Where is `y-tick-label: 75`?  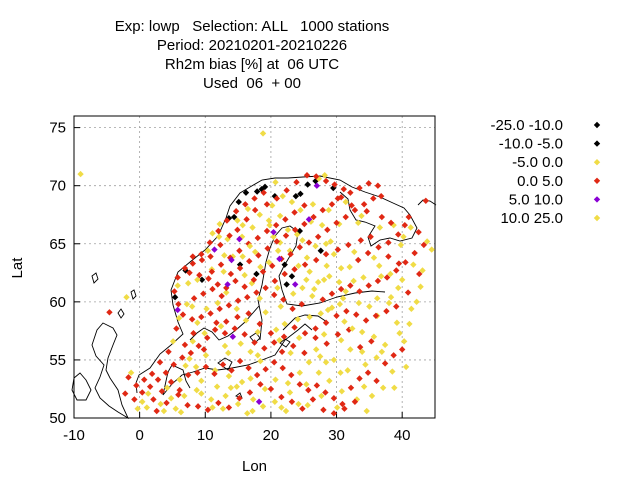 y-tick-label: 75 is located at coordinates (57, 128).